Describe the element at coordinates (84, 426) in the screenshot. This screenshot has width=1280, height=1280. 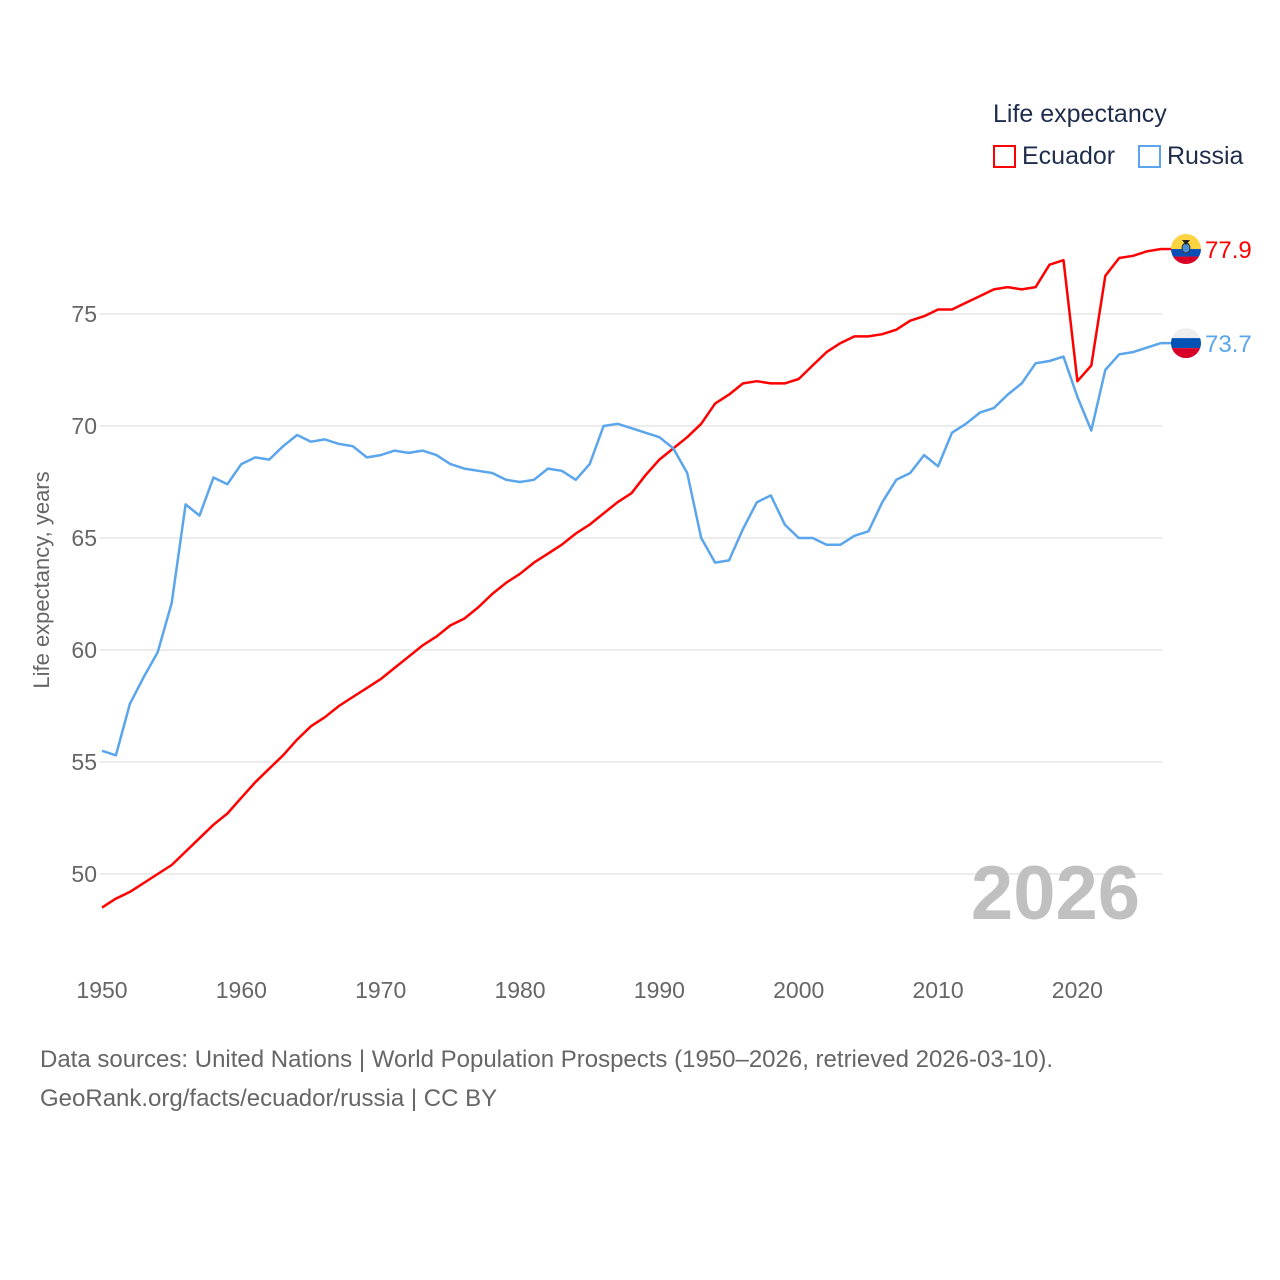
I see `y-tick-label: 70` at that location.